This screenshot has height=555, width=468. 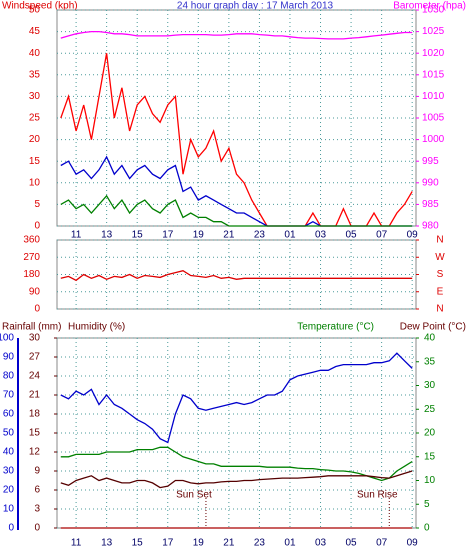 What do you see at coordinates (430, 182) in the screenshot?
I see `y2-tick-label: 990` at bounding box center [430, 182].